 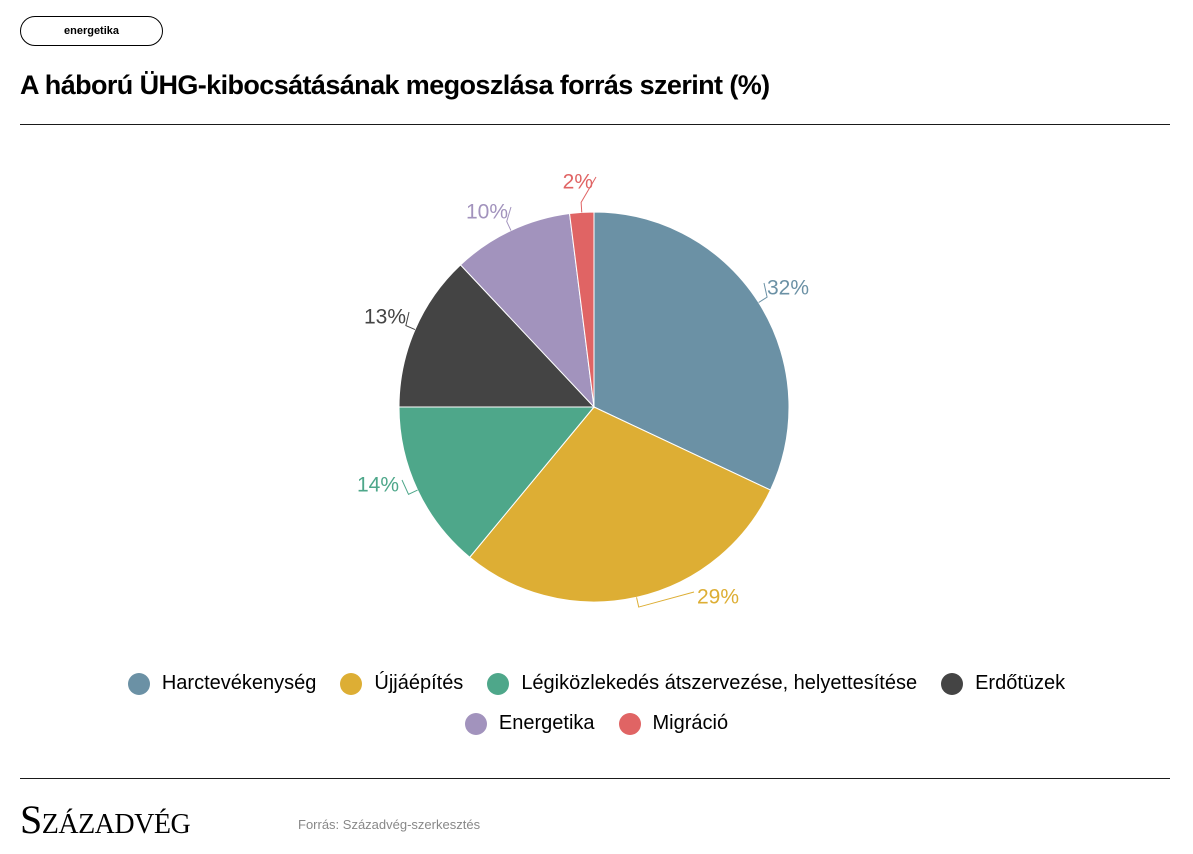 I want to click on value-label-legikozlekedes-atszervezese-helyettesitese: 14%, so click(x=378, y=485).